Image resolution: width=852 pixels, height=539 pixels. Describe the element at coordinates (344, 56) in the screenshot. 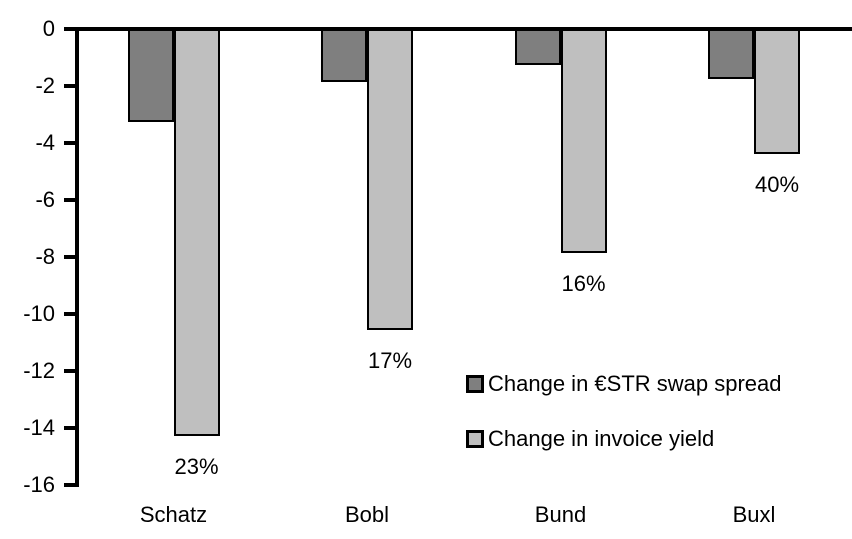

I see `bar-change-in-str-swap-spread-bobl` at that location.